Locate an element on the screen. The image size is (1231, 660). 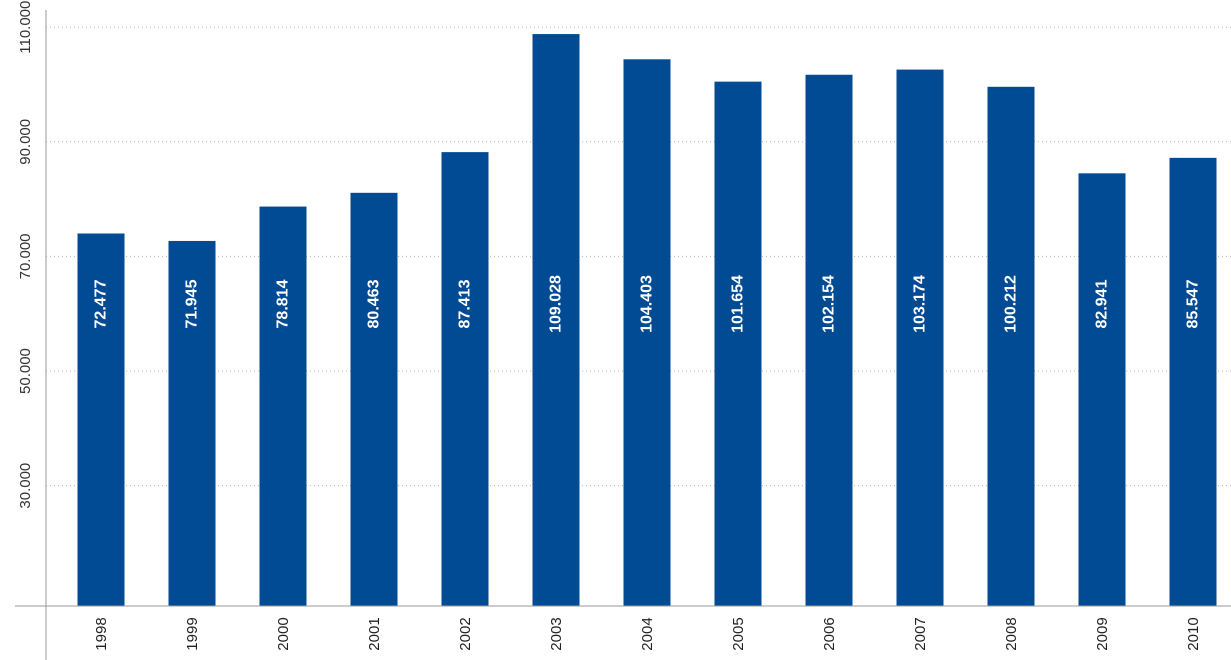
data-label-2003: 109.028 is located at coordinates (556, 304).